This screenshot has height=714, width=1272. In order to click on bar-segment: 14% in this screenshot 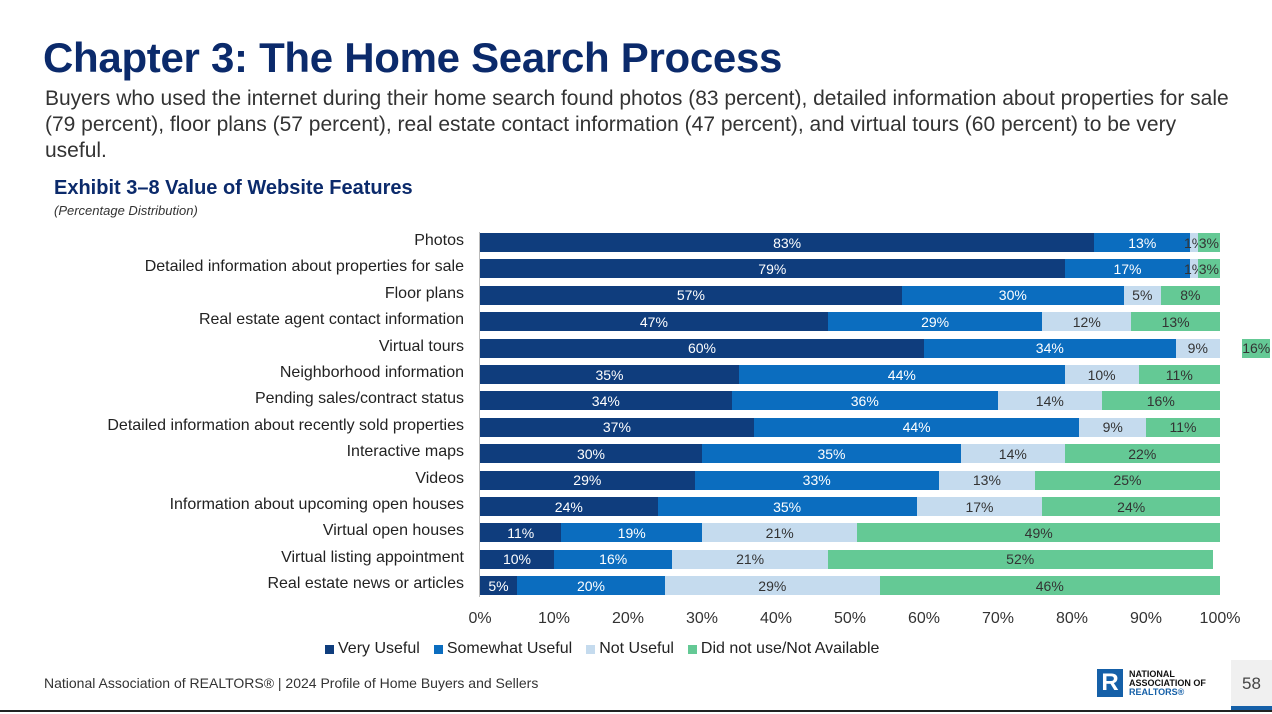, I will do `click(1050, 401)`.